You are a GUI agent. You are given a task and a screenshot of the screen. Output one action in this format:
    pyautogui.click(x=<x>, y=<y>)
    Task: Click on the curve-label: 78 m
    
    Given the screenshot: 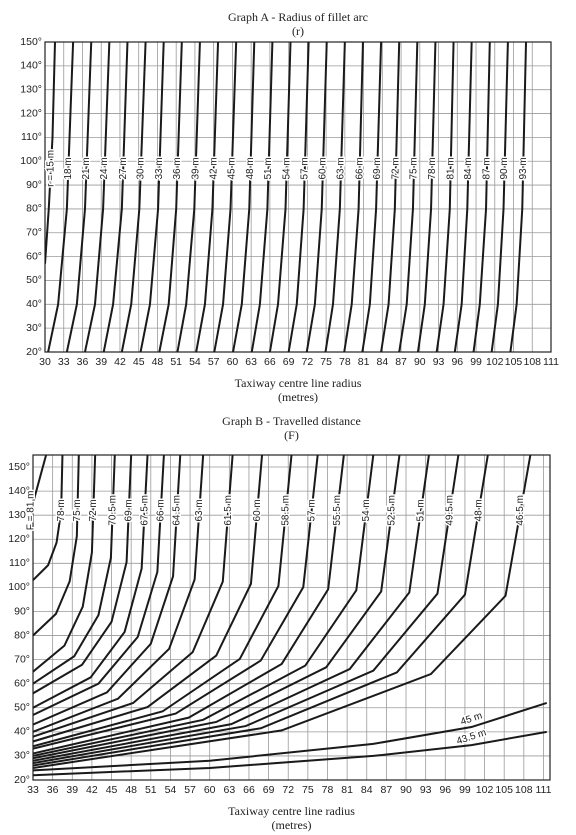 What is the action you would take?
    pyautogui.click(x=432, y=168)
    